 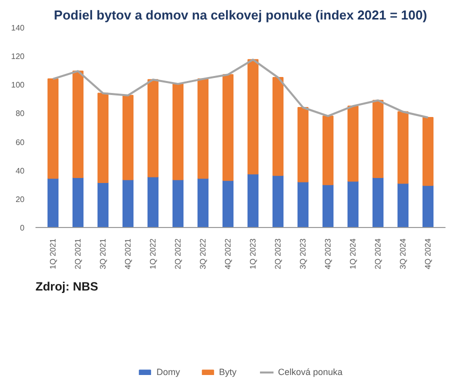 What do you see at coordinates (153, 254) in the screenshot?
I see `x-tick-label: 1Q 2022` at bounding box center [153, 254].